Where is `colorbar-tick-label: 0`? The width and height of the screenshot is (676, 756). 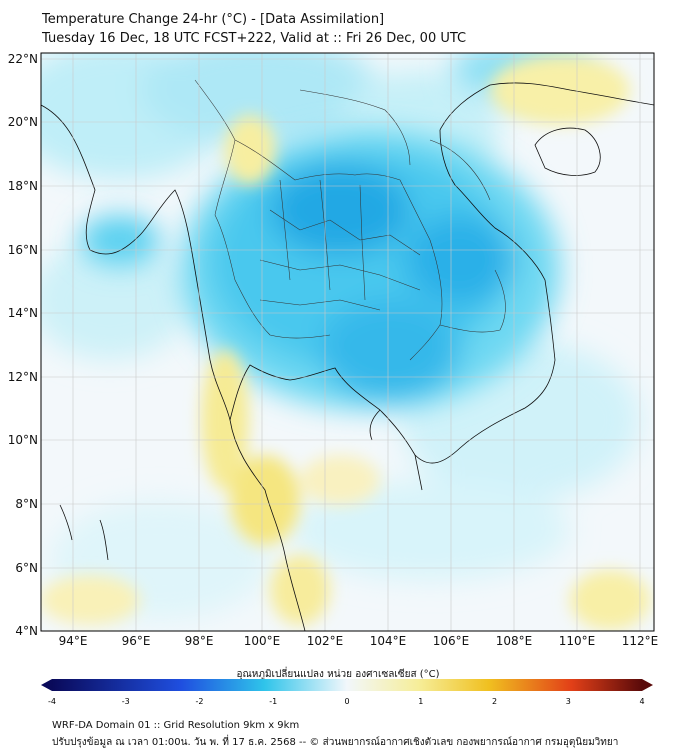
colorbar-tick-label: 0 is located at coordinates (346, 701).